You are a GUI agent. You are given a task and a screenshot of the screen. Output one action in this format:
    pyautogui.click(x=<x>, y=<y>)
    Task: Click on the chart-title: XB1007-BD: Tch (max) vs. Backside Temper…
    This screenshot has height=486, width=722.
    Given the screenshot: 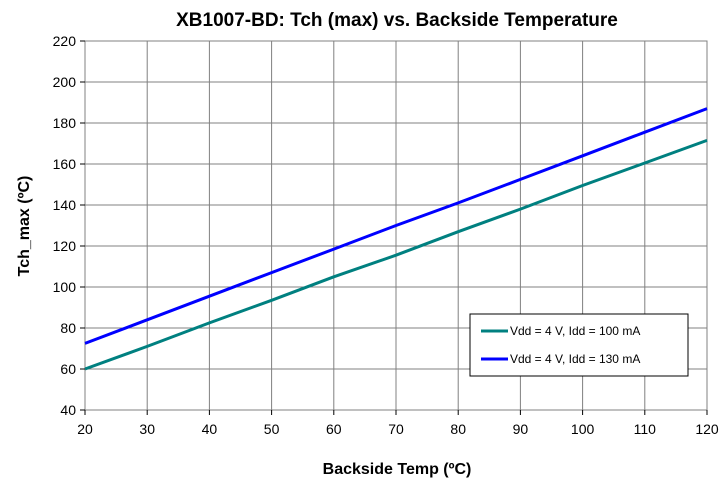 What is the action you would take?
    pyautogui.click(x=397, y=20)
    